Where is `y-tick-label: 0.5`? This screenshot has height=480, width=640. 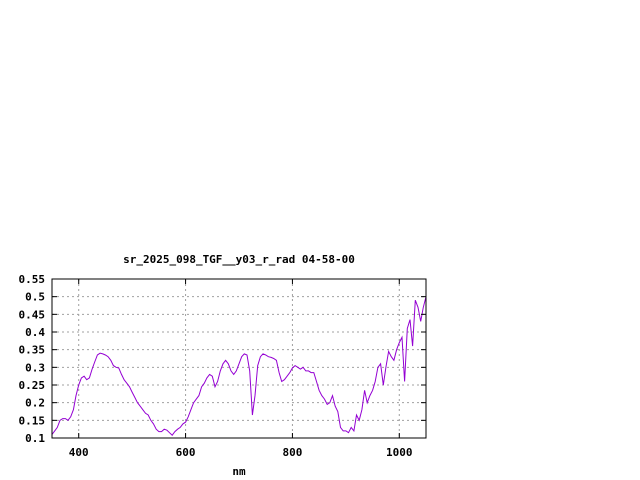
y-tick-label: 0.5 is located at coordinates (35, 297).